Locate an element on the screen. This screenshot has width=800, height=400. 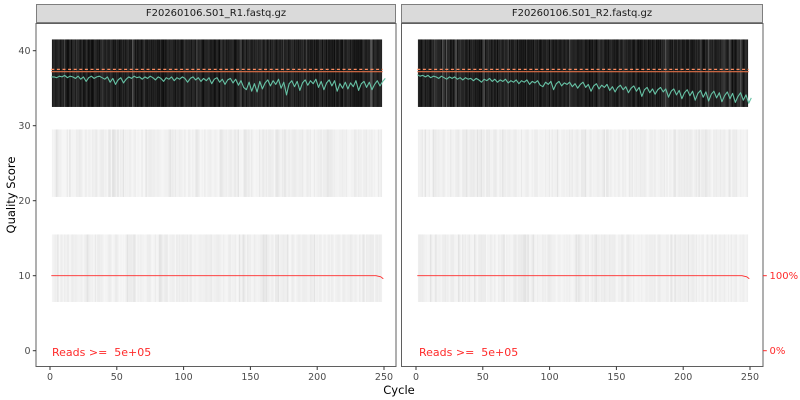
svg-text: 20 is located at coordinates (24, 201).